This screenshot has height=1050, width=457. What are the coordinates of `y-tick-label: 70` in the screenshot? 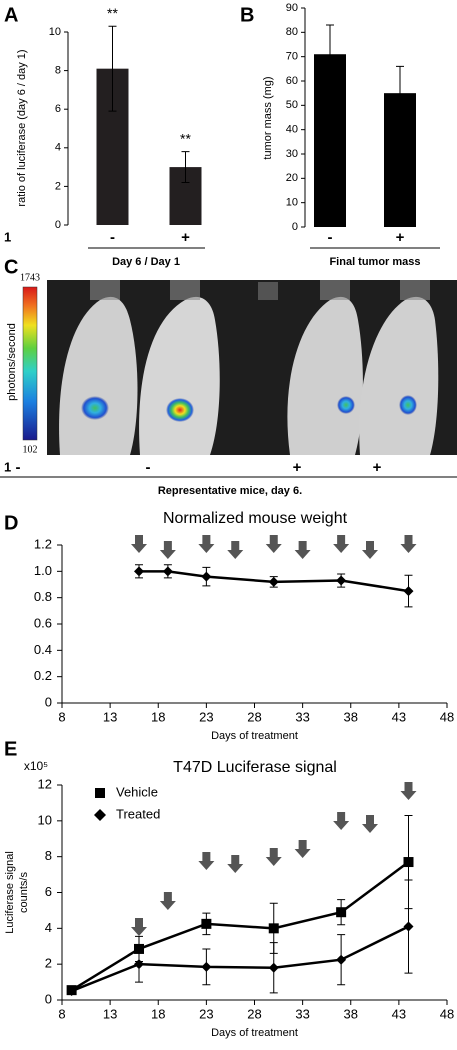 It's located at (292, 57).